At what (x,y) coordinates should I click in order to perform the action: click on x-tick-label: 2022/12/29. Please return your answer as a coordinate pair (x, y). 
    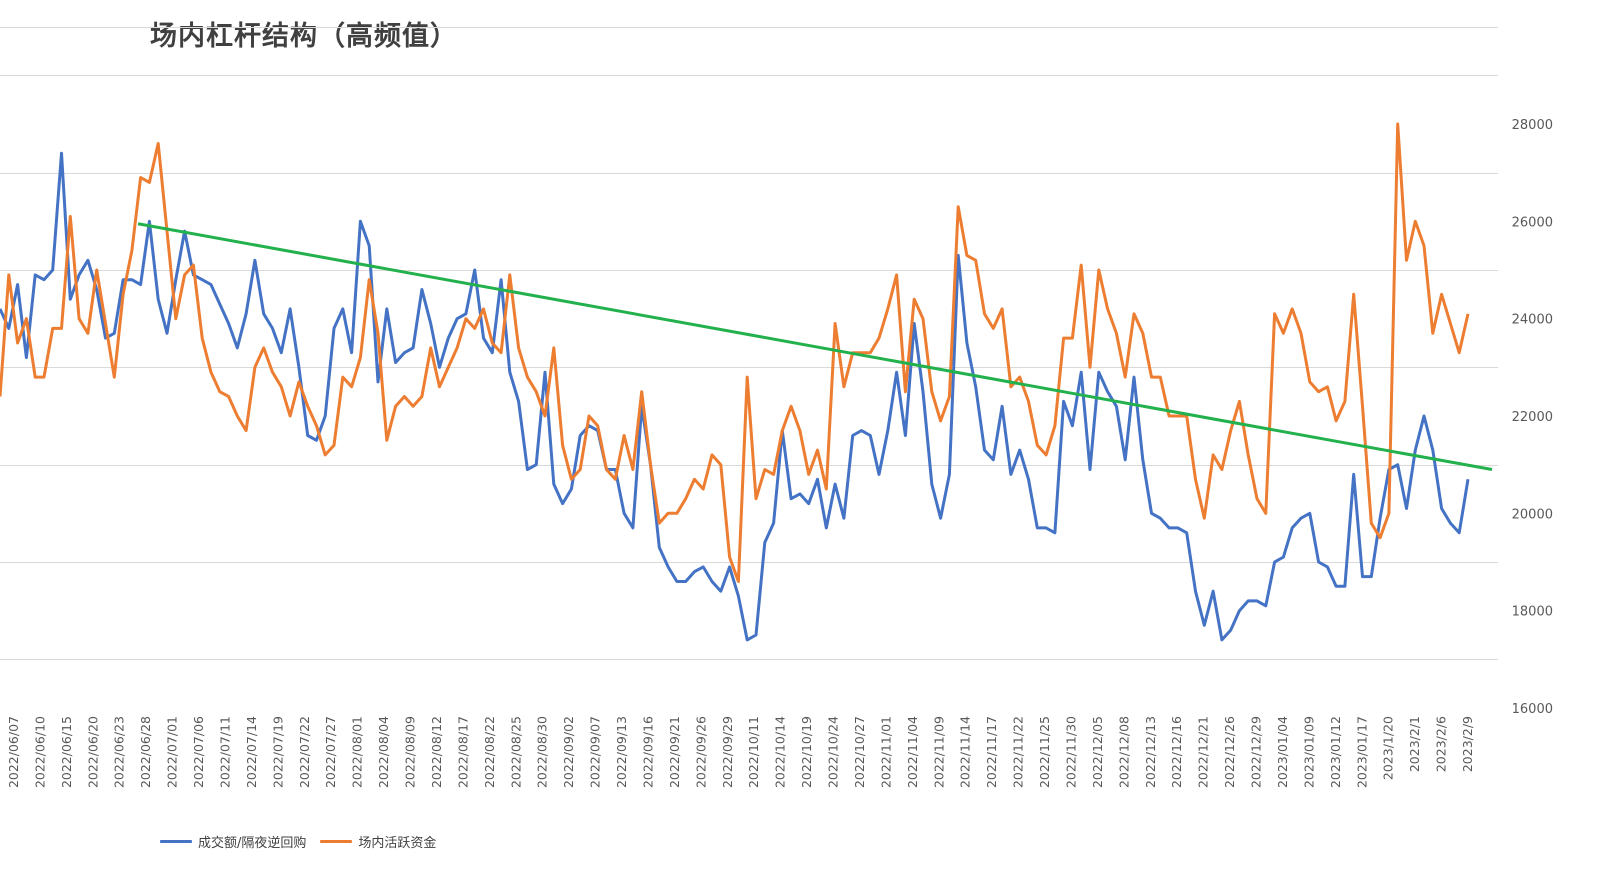
    Looking at the image, I should click on (1256, 752).